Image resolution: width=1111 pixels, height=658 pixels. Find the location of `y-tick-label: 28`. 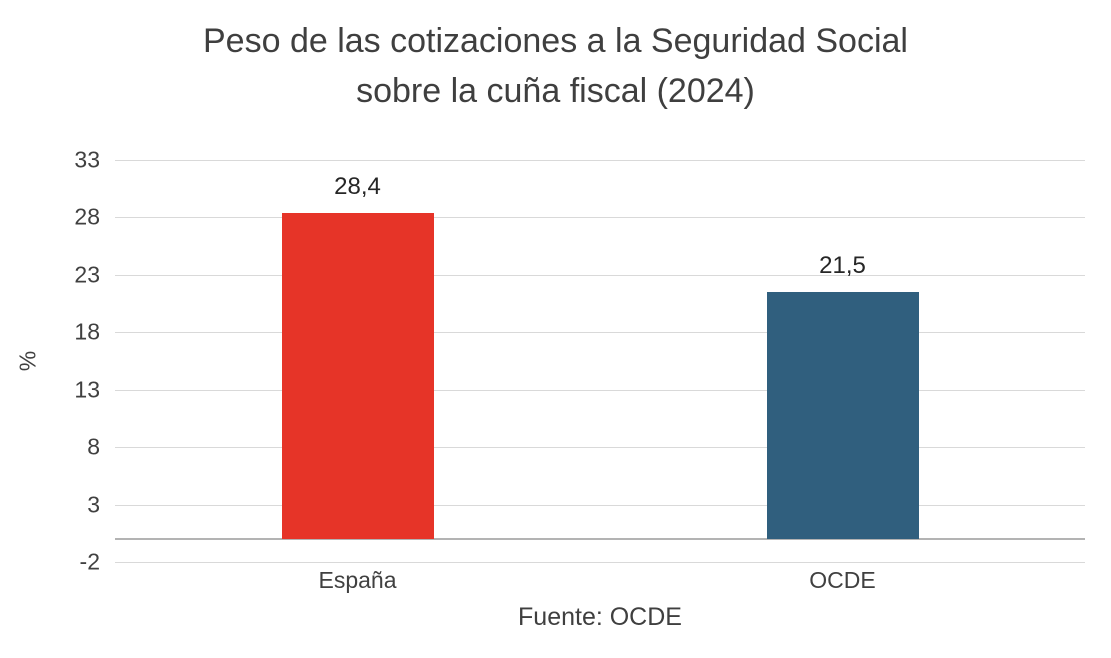

y-tick-label: 28 is located at coordinates (87, 216).